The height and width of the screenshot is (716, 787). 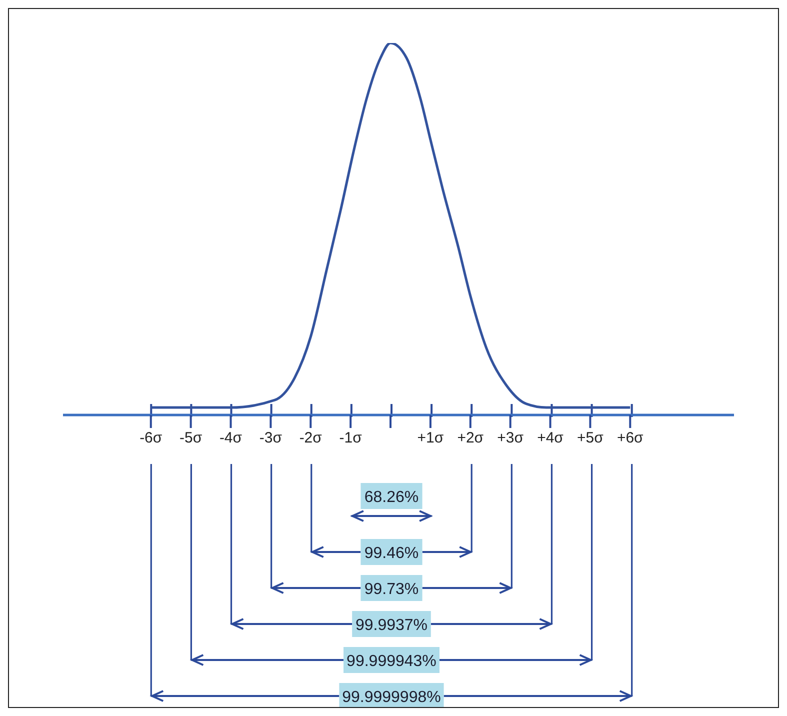 What do you see at coordinates (151, 438) in the screenshot?
I see `x-tick-label: -6σ` at bounding box center [151, 438].